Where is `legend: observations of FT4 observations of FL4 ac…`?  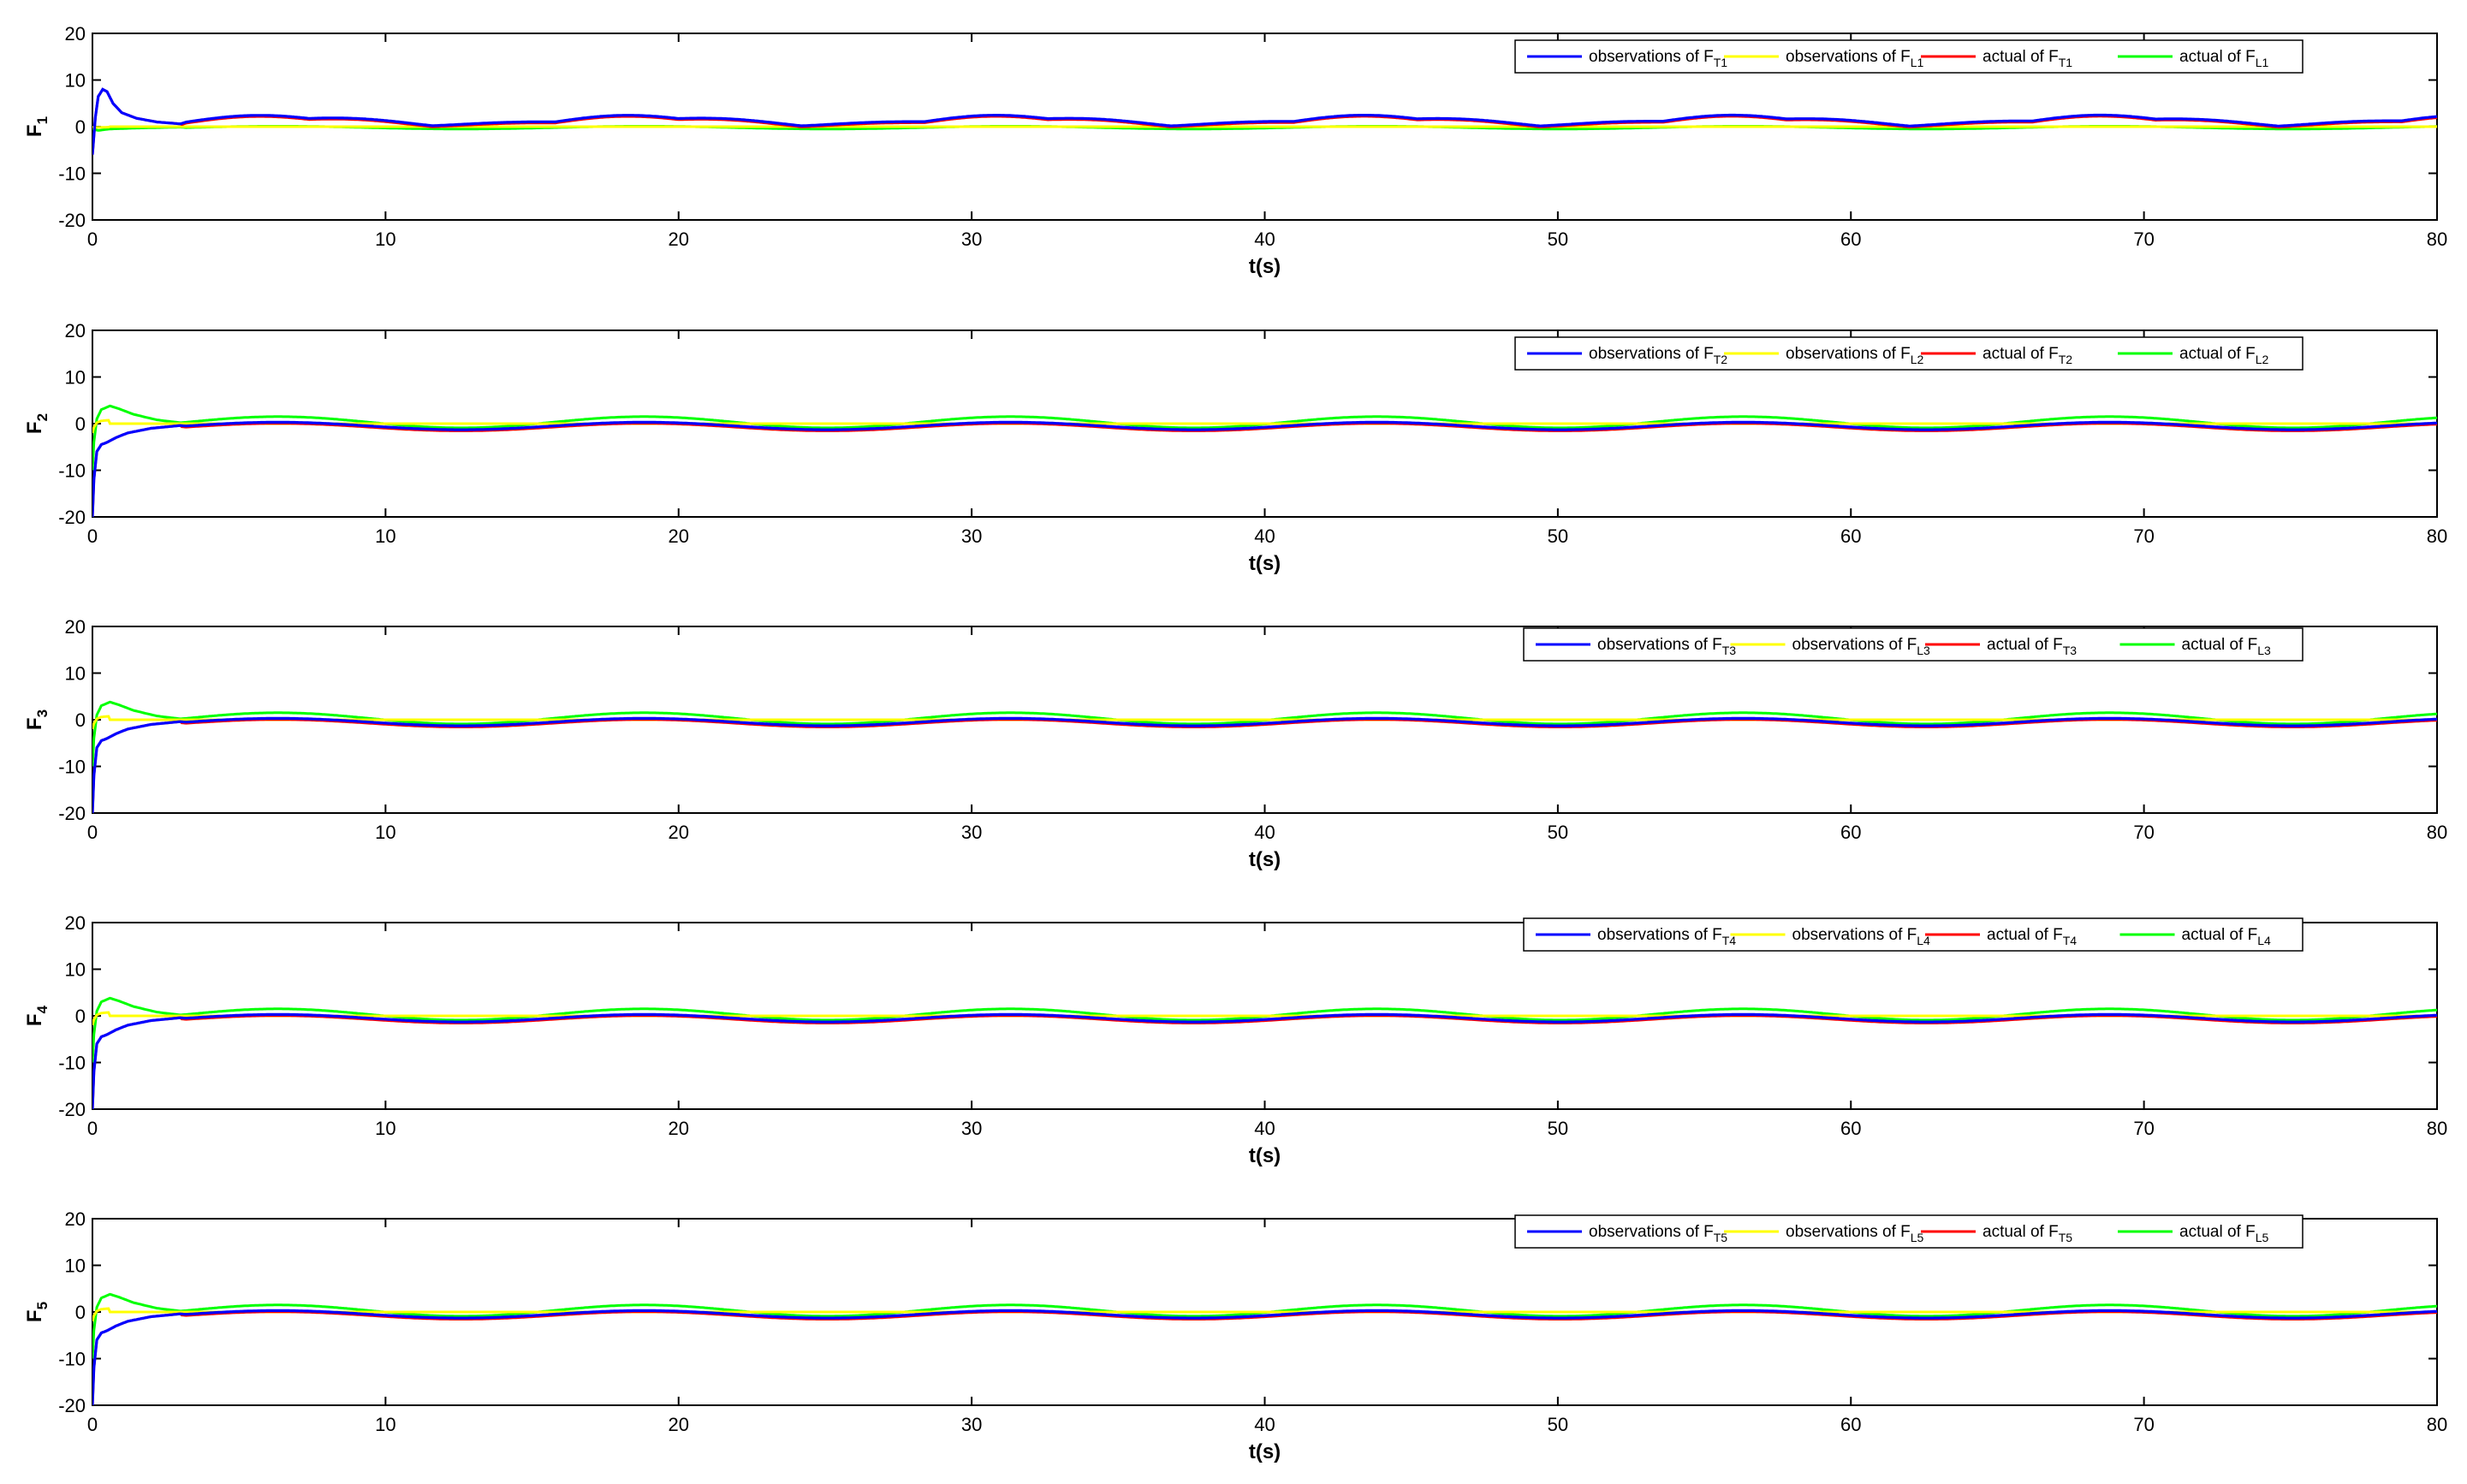 legend: observations of FT4 observations of FL4 ac… is located at coordinates (1913, 934).